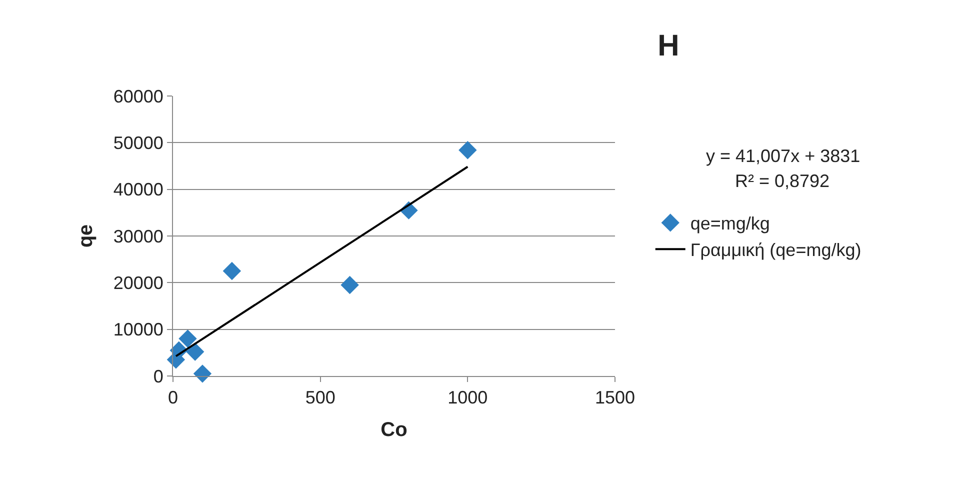  What do you see at coordinates (138, 236) in the screenshot?
I see `y-tick-label: 30000` at bounding box center [138, 236].